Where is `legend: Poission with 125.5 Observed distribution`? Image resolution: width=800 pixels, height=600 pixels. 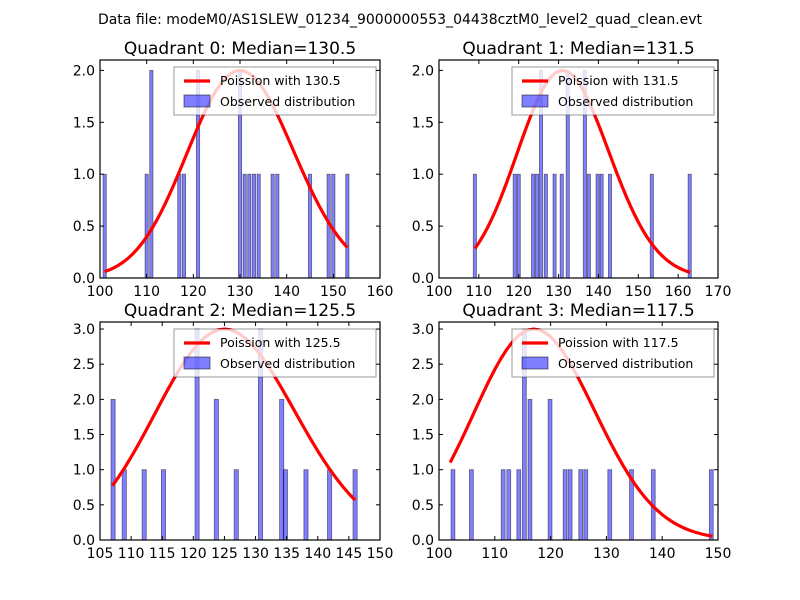
legend: Poission with 125.5 Observed distribution is located at coordinates (275, 353).